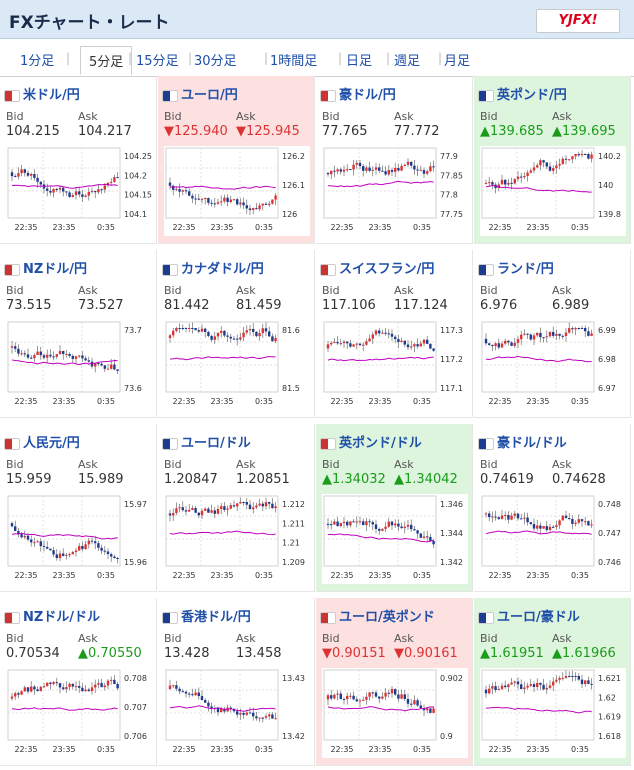  Describe the element at coordinates (37, 61) in the screenshot. I see `tab-0: 1分足` at that location.